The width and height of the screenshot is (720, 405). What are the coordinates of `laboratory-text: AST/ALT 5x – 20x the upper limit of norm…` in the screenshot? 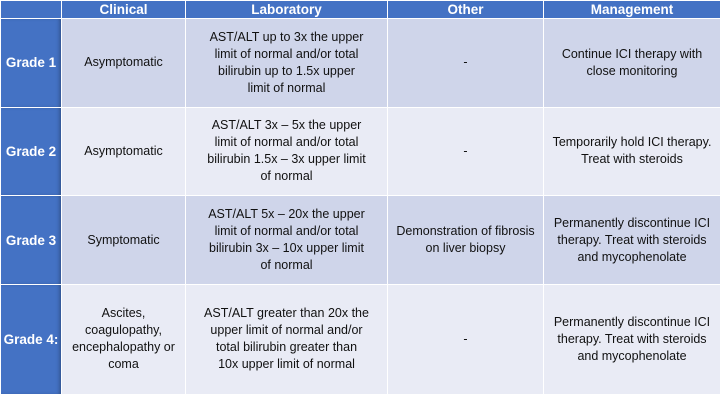 It's located at (286, 240).